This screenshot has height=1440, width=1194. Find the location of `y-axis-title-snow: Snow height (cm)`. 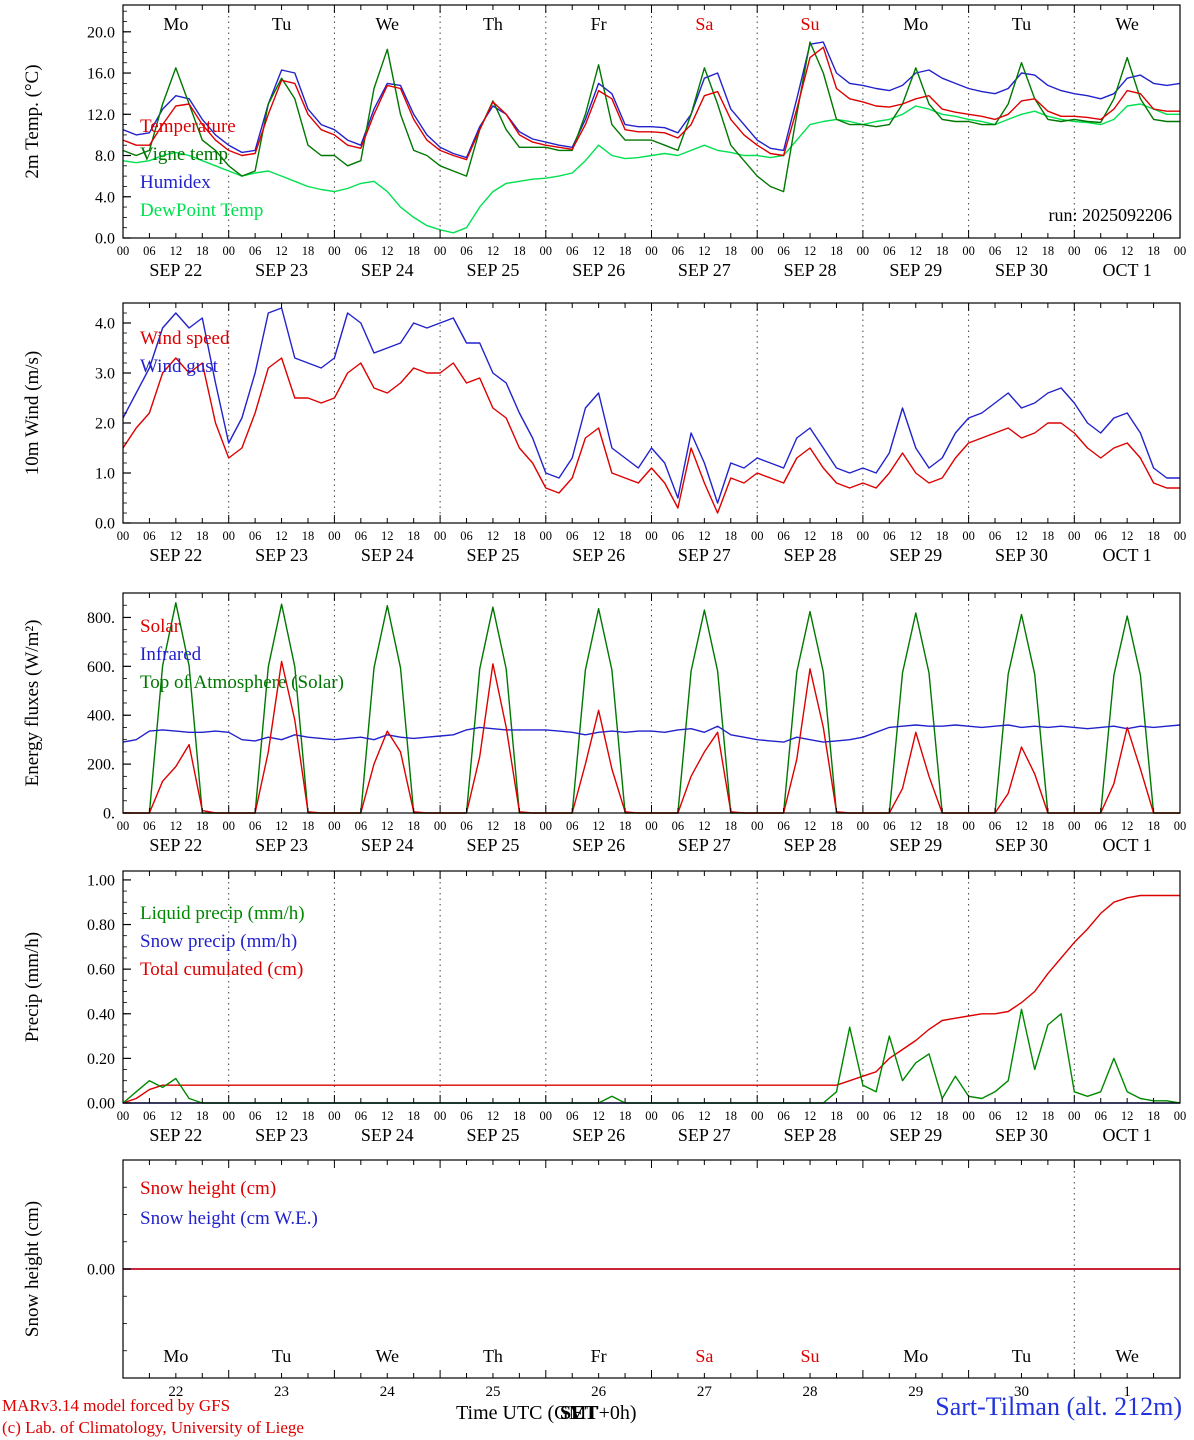

y-axis-title-snow: Snow height (cm) is located at coordinates (32, 1269).